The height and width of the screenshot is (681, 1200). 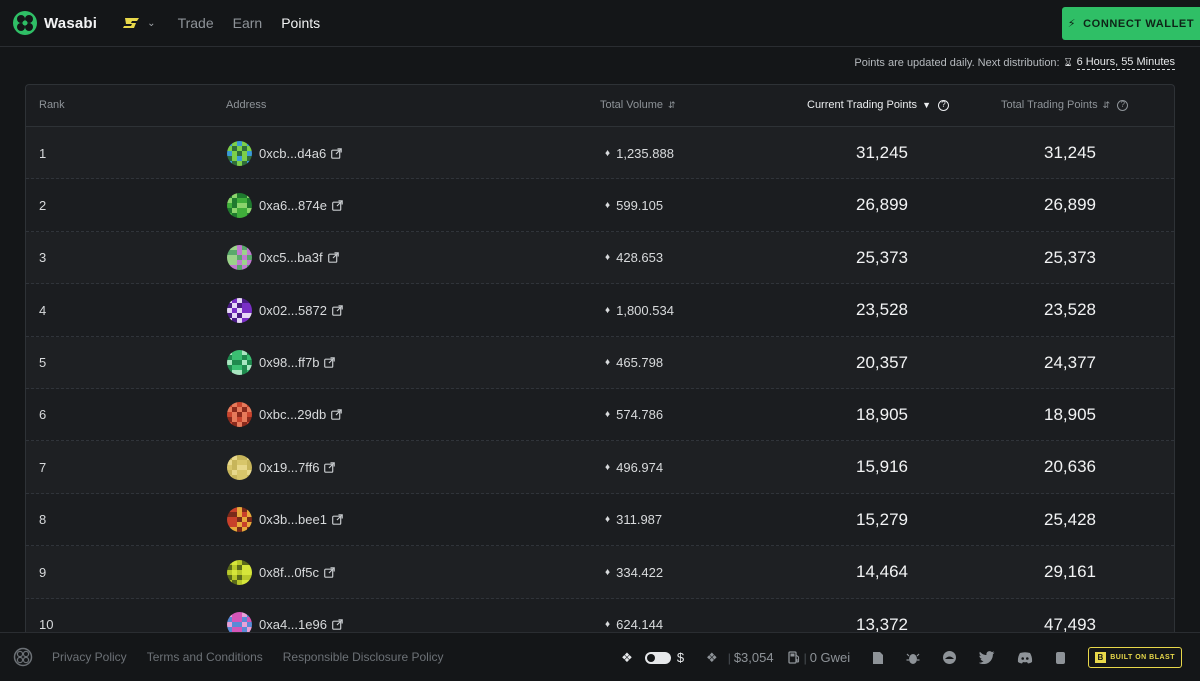 I want to click on rank-cell: 1, so click(x=43, y=153).